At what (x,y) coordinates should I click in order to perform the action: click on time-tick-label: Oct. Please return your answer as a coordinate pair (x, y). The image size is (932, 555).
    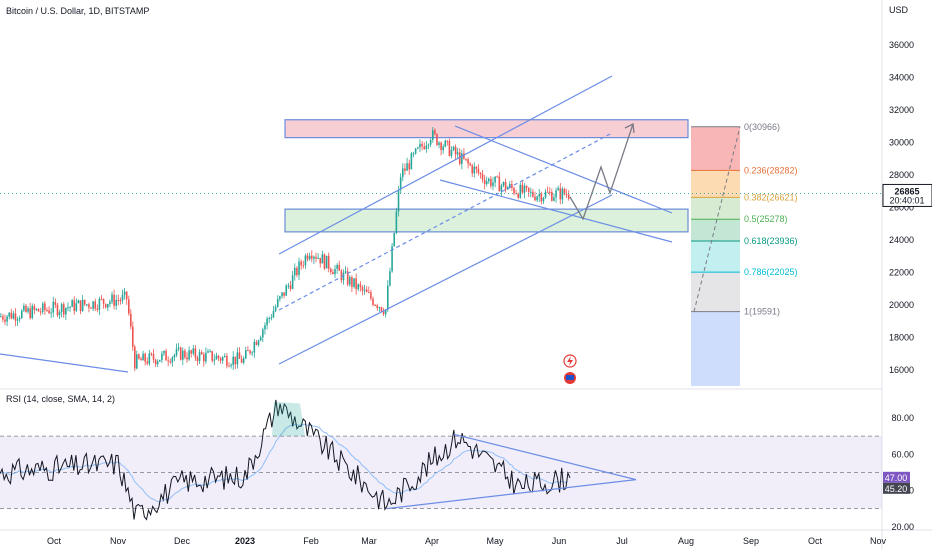
    Looking at the image, I should click on (815, 541).